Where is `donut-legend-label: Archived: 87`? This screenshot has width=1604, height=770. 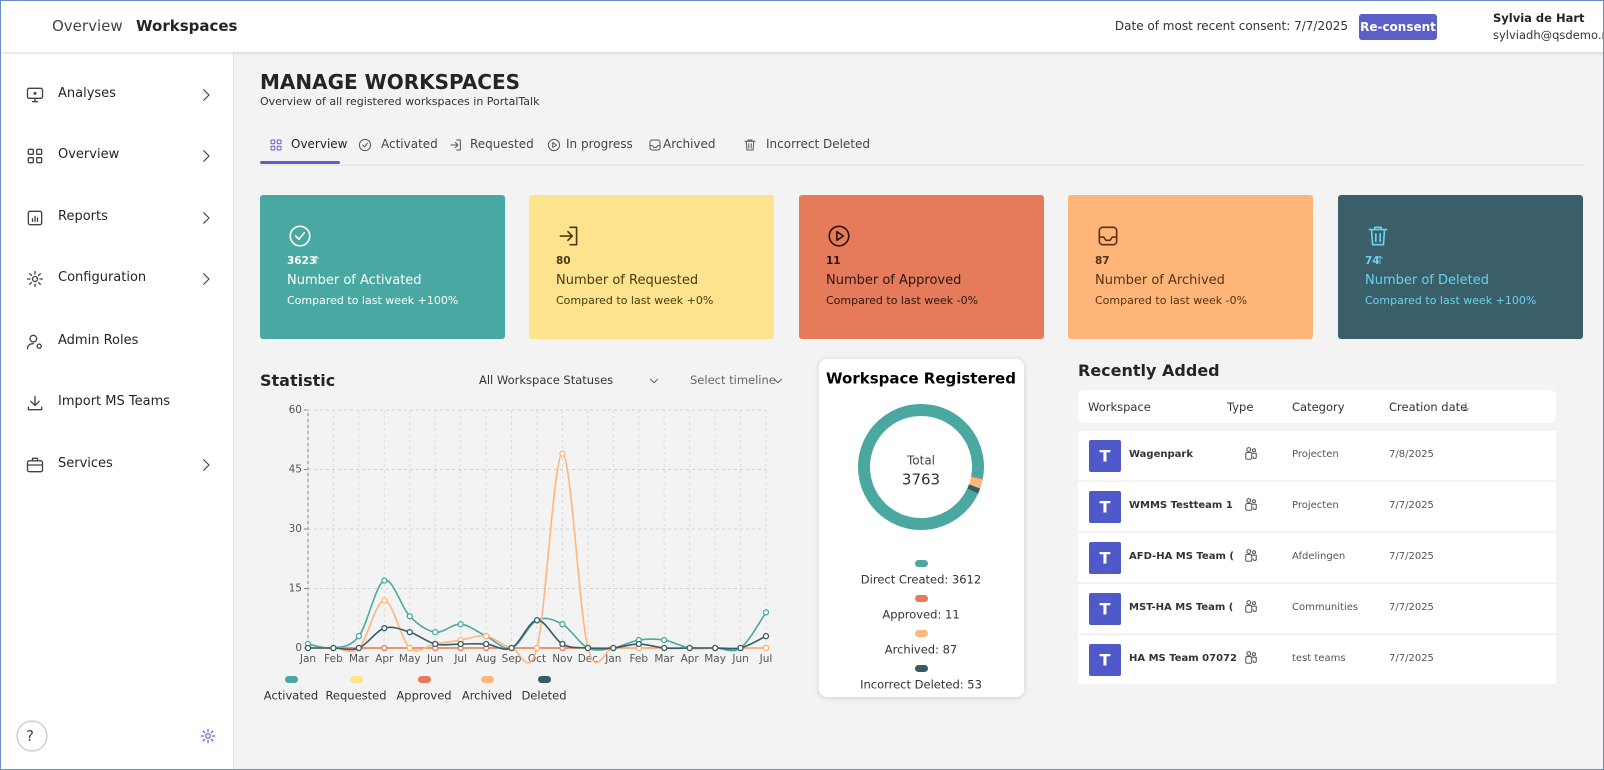
donut-legend-label: Archived: 87 is located at coordinates (921, 650).